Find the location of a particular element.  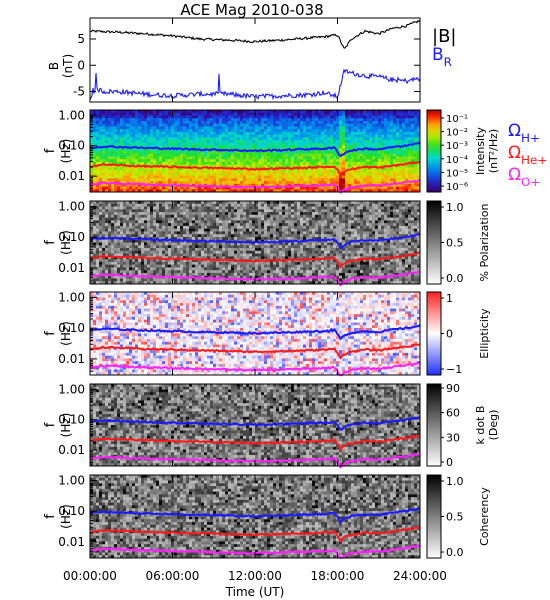

panel-frame is located at coordinates (255, 60).